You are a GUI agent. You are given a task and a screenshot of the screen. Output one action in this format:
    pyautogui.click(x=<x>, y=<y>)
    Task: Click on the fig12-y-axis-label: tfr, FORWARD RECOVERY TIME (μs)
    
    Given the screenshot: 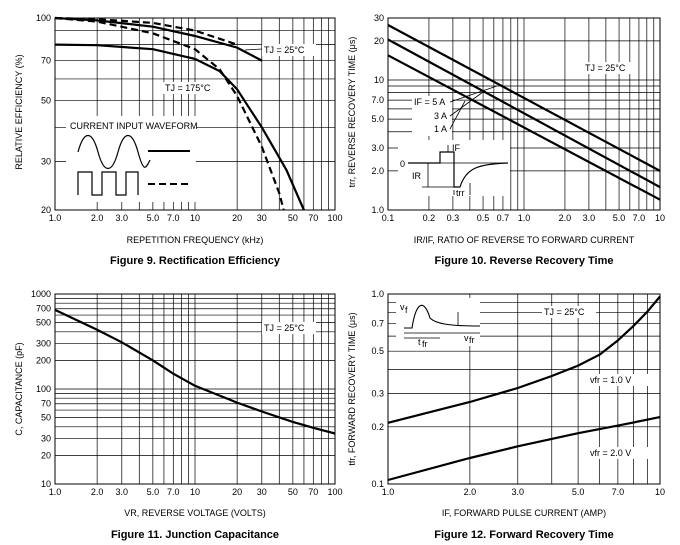 What is the action you would take?
    pyautogui.click(x=352, y=388)
    